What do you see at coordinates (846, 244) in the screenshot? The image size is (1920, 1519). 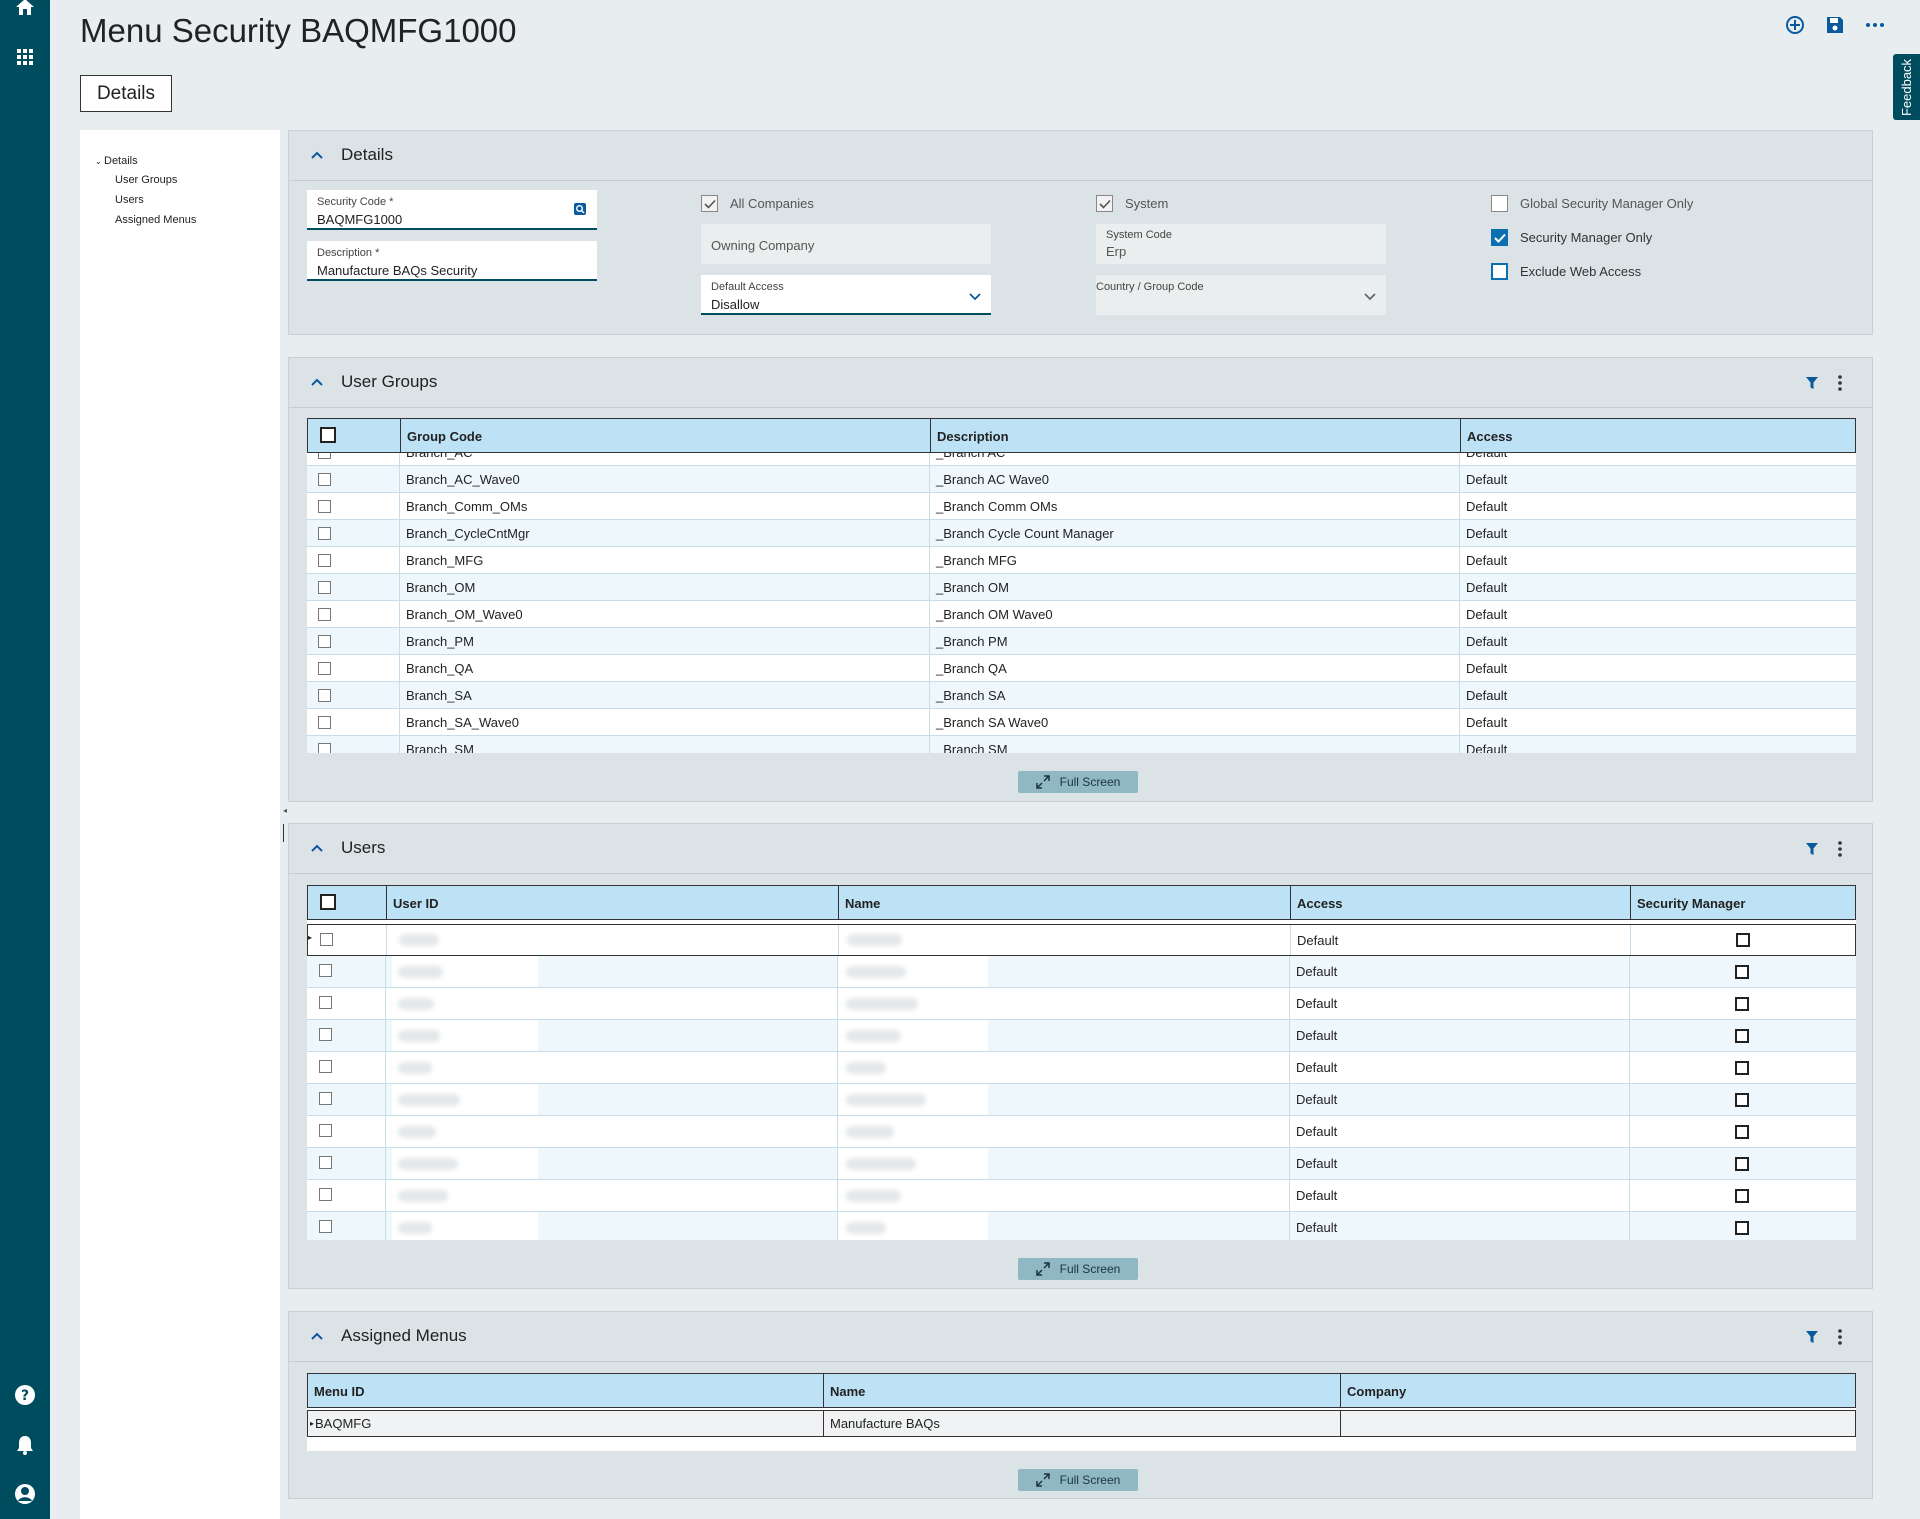 I see `owning-company-field: Owning Company` at bounding box center [846, 244].